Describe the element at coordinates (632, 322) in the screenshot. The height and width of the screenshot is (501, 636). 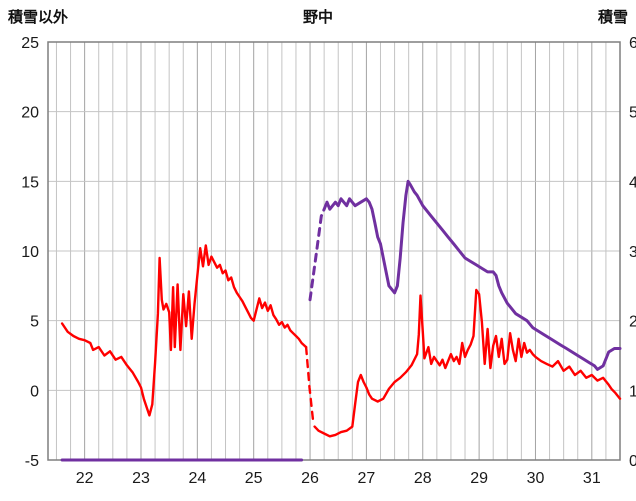
I see `right-axis-tick-label: 20` at that location.